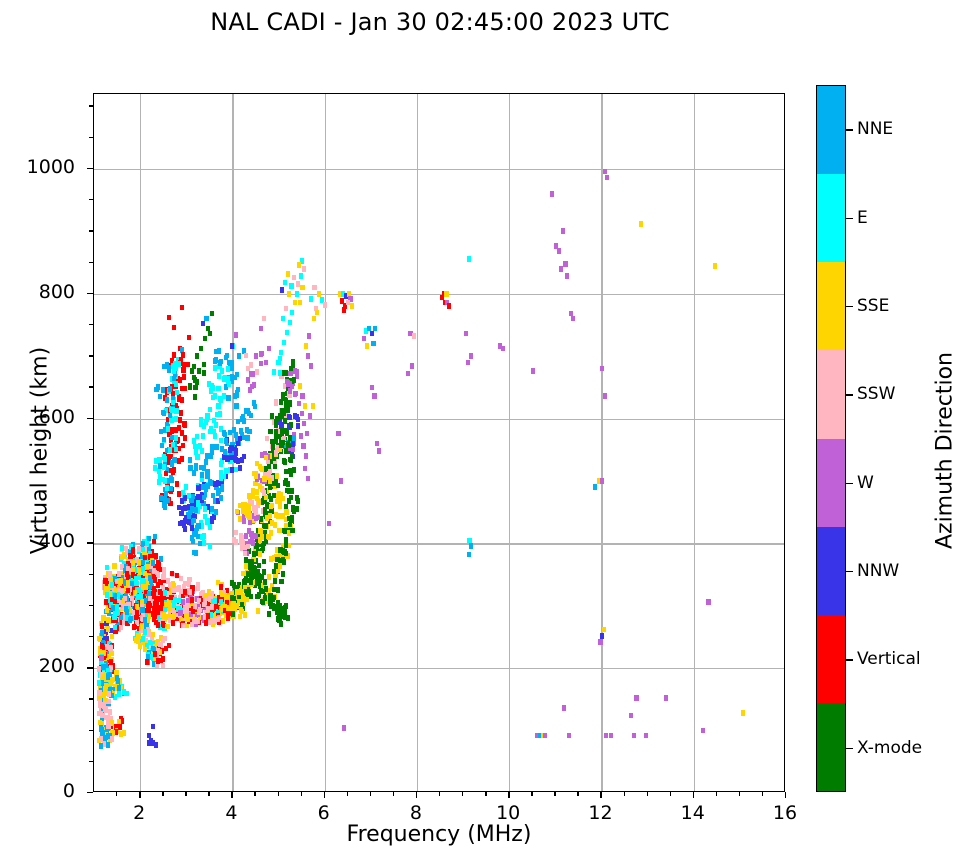  What do you see at coordinates (876, 394) in the screenshot?
I see `colorbar-label-ssw: SSW` at bounding box center [876, 394].